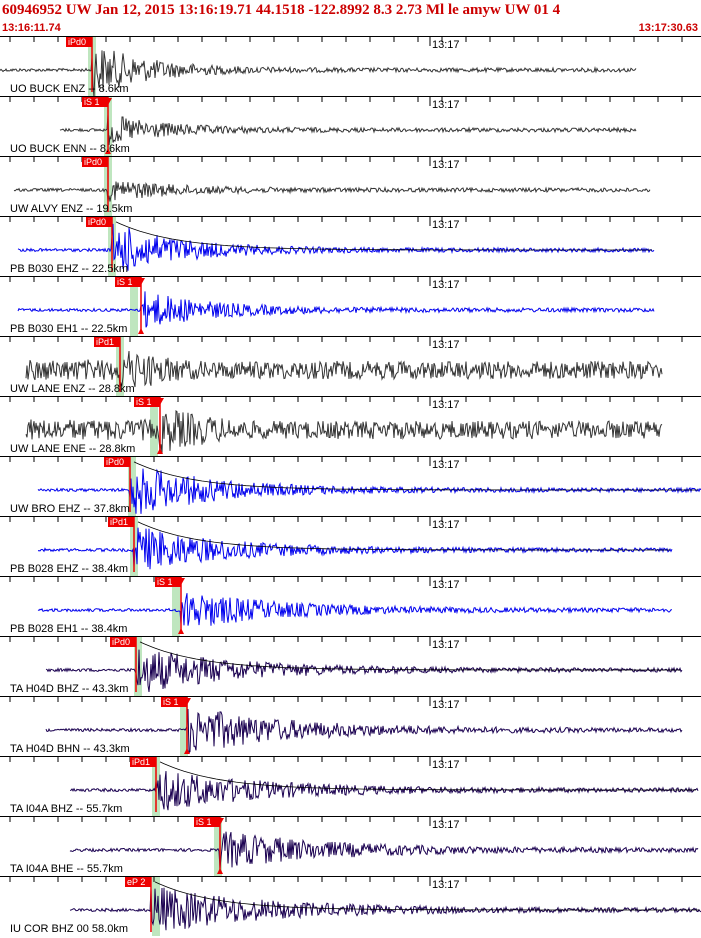 Image resolution: width=701 pixels, height=938 pixels. What do you see at coordinates (350, 665) in the screenshot?
I see `trace-row: 13:17 iPd0 TA H04D BHZ -- 43.3km` at bounding box center [350, 665].